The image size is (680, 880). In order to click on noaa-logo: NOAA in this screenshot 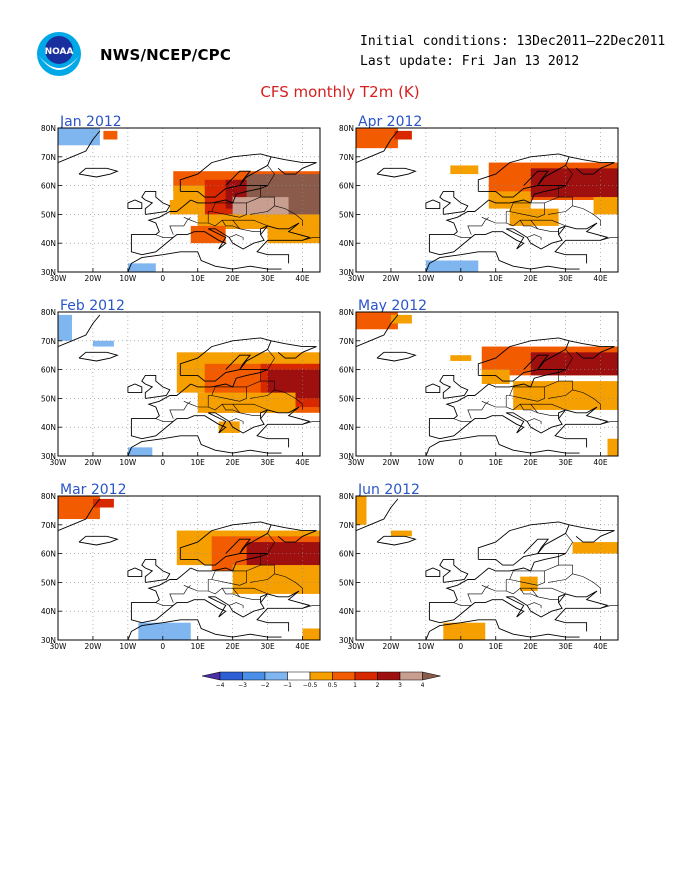, I will do `click(59, 54)`.